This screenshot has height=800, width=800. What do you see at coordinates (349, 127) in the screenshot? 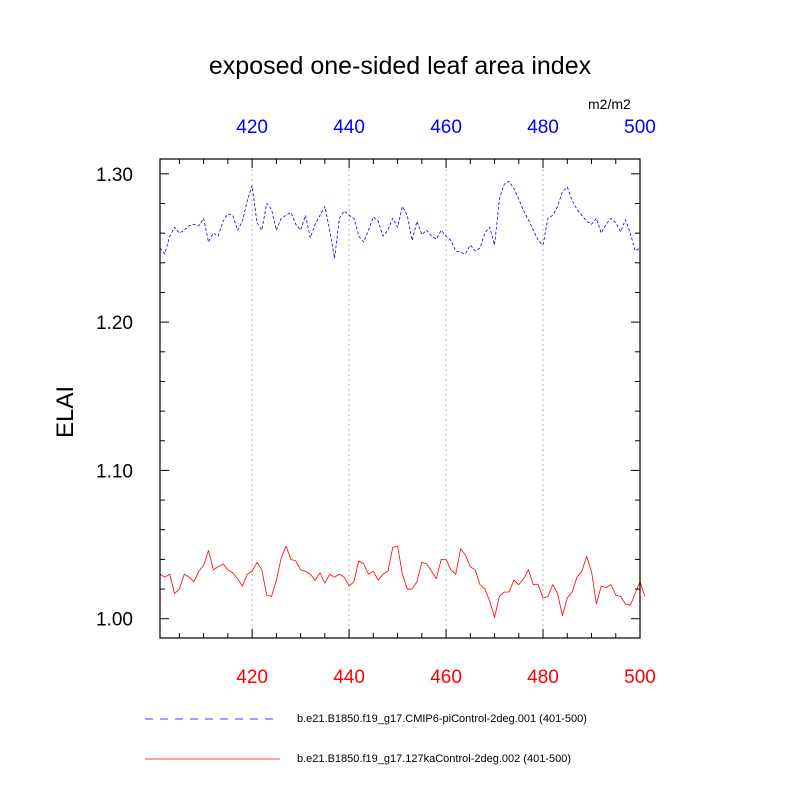
I see `x-tick-label-top-440: 440` at bounding box center [349, 127].